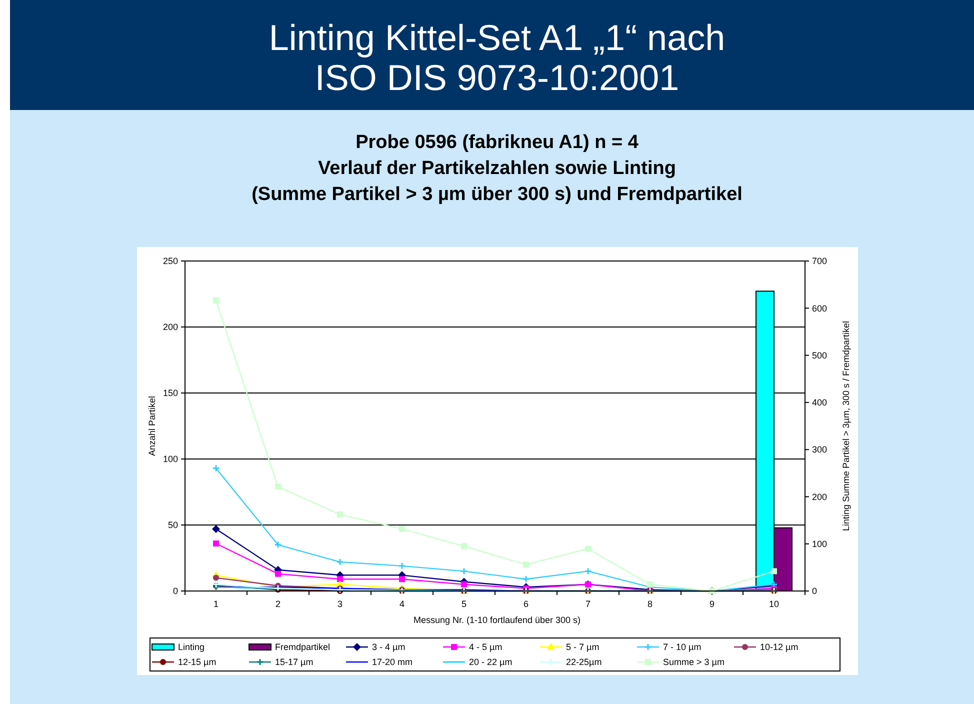  Describe the element at coordinates (588, 604) in the screenshot. I see `x-tick-label: 7` at that location.